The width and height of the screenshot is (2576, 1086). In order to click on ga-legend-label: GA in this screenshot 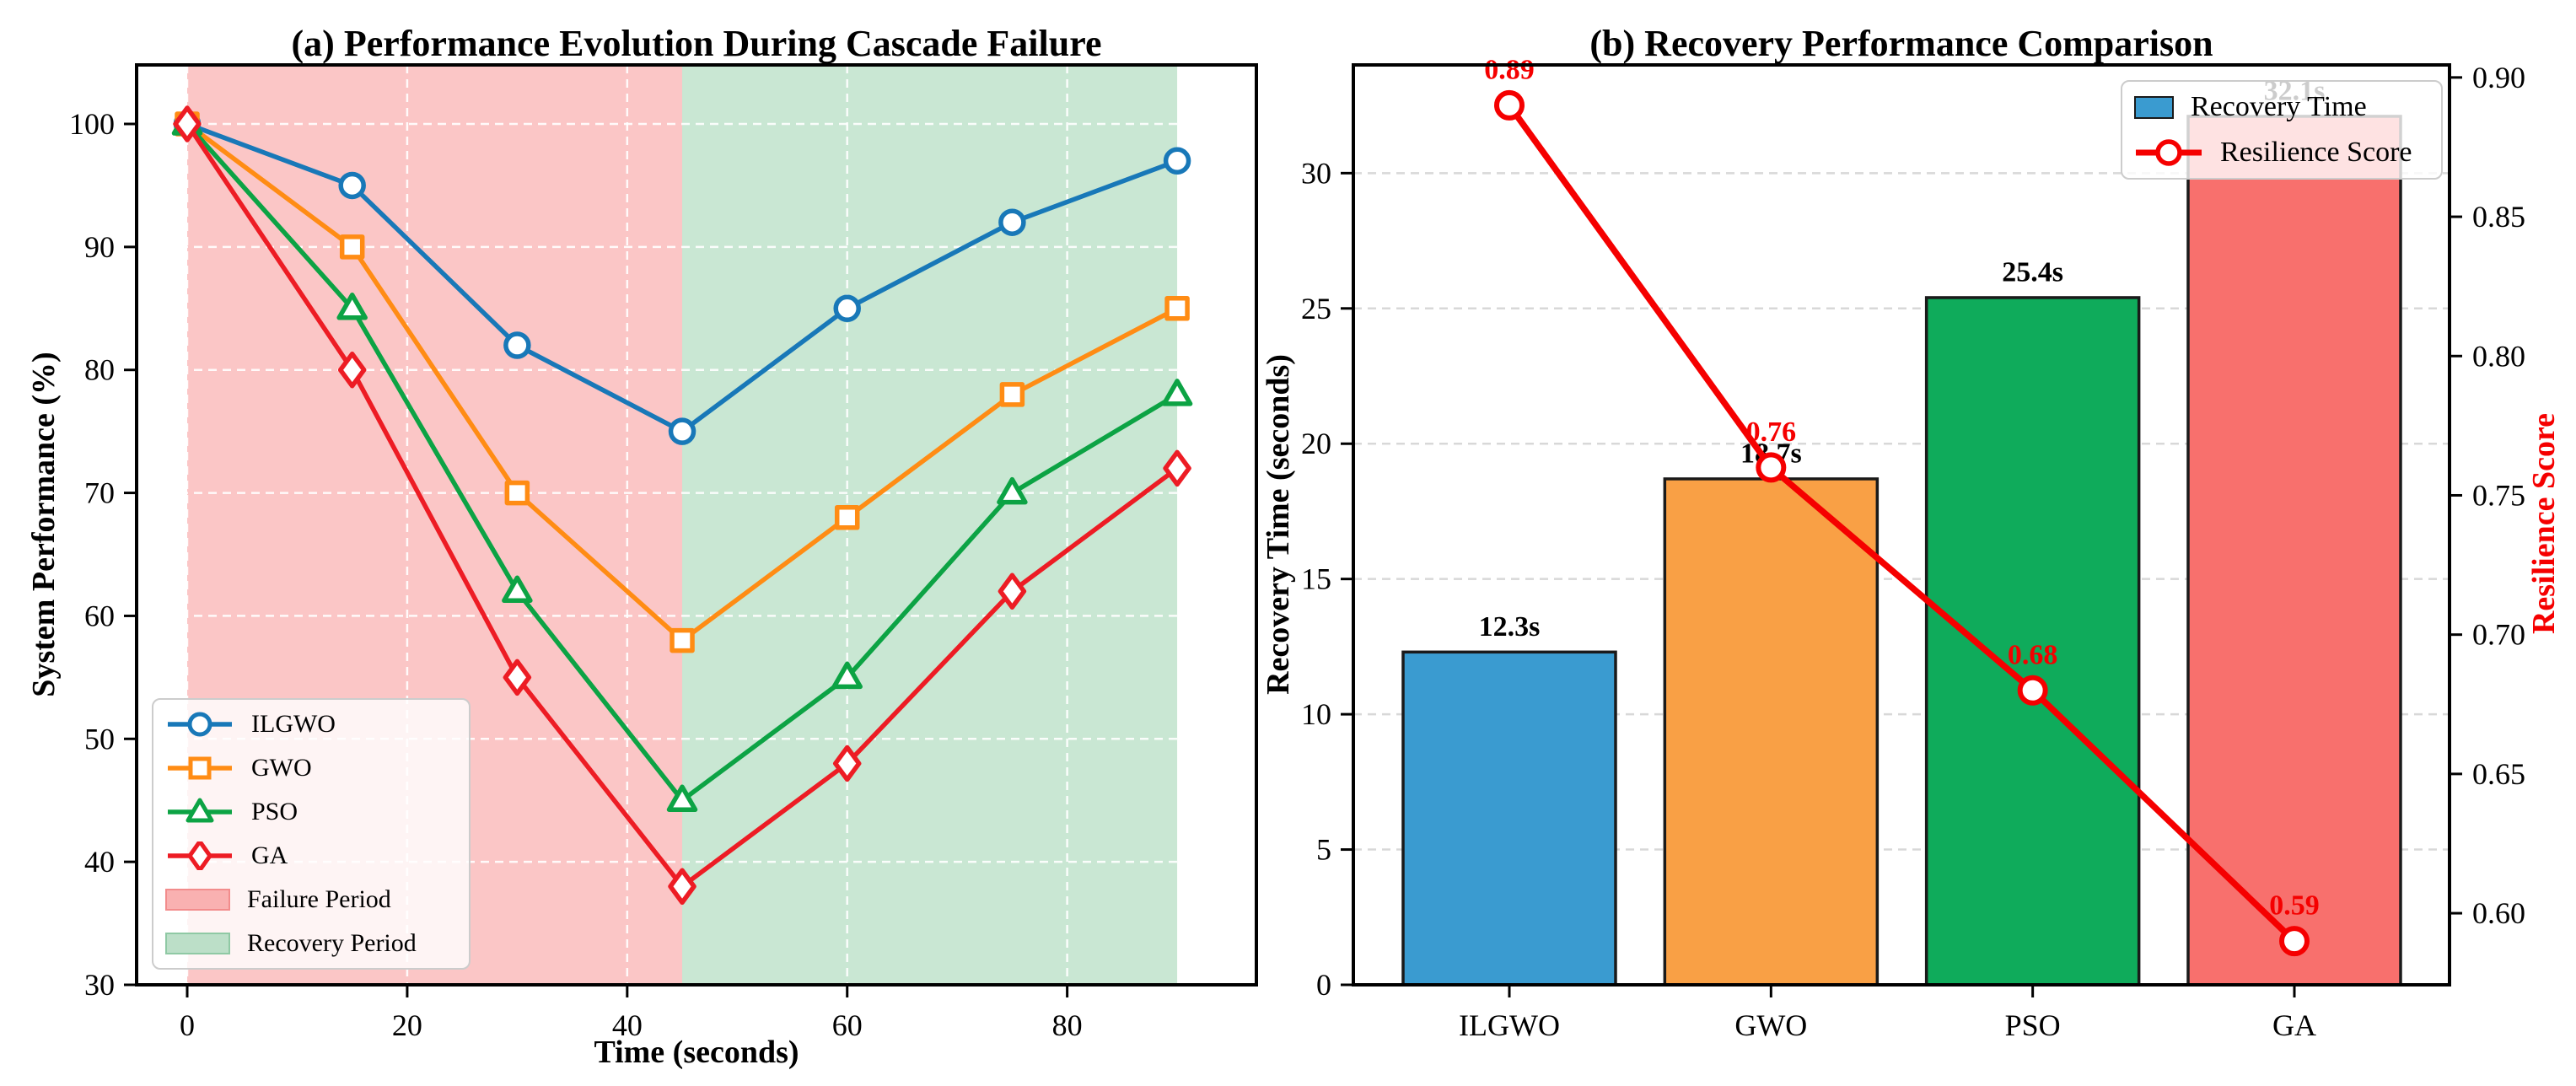, I will do `click(269, 855)`.